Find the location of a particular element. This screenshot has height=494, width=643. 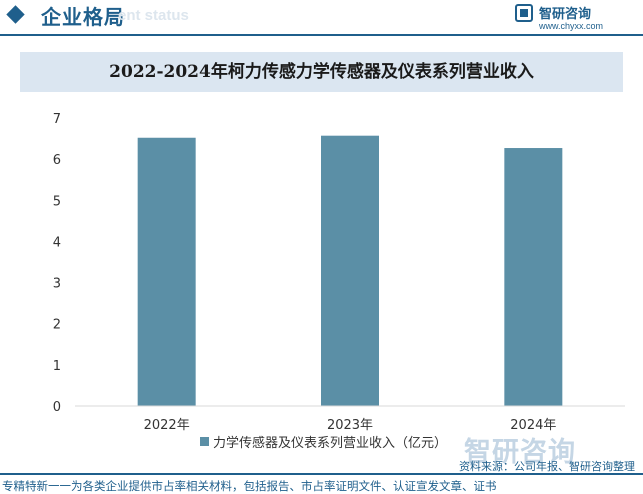

brand-logo-icon is located at coordinates (524, 13).